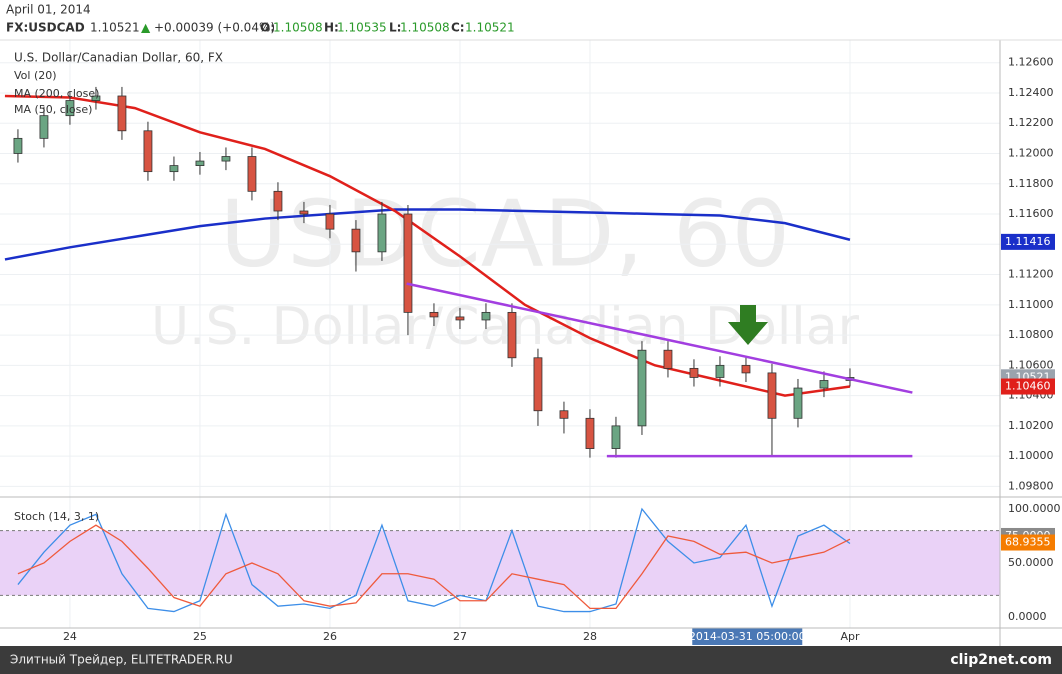  Describe the element at coordinates (1034, 508) in the screenshot. I see `y-tick-label: 100.0000` at that location.